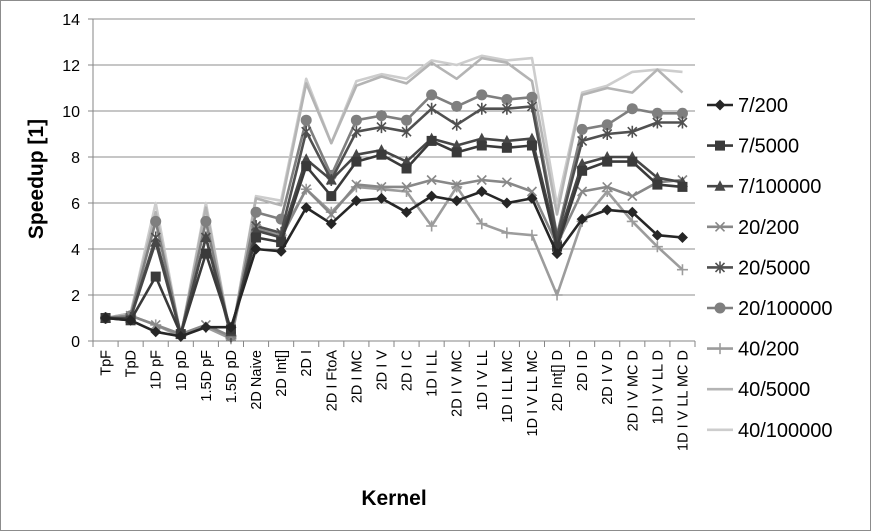  What do you see at coordinates (558, 380) in the screenshot?
I see `x-tick-label: 2D Int[] D` at bounding box center [558, 380].